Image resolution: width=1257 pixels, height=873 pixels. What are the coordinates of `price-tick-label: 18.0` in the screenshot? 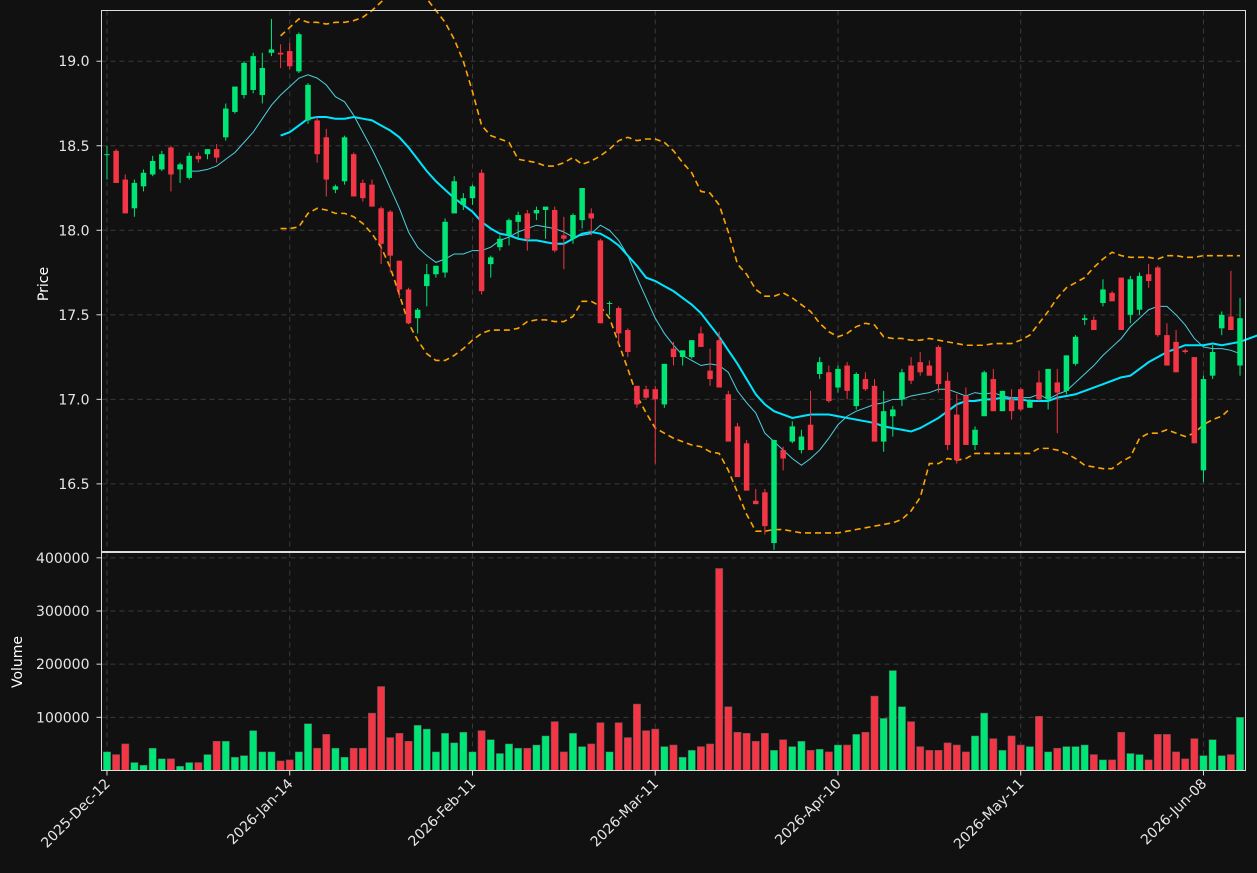 It's located at (73, 231).